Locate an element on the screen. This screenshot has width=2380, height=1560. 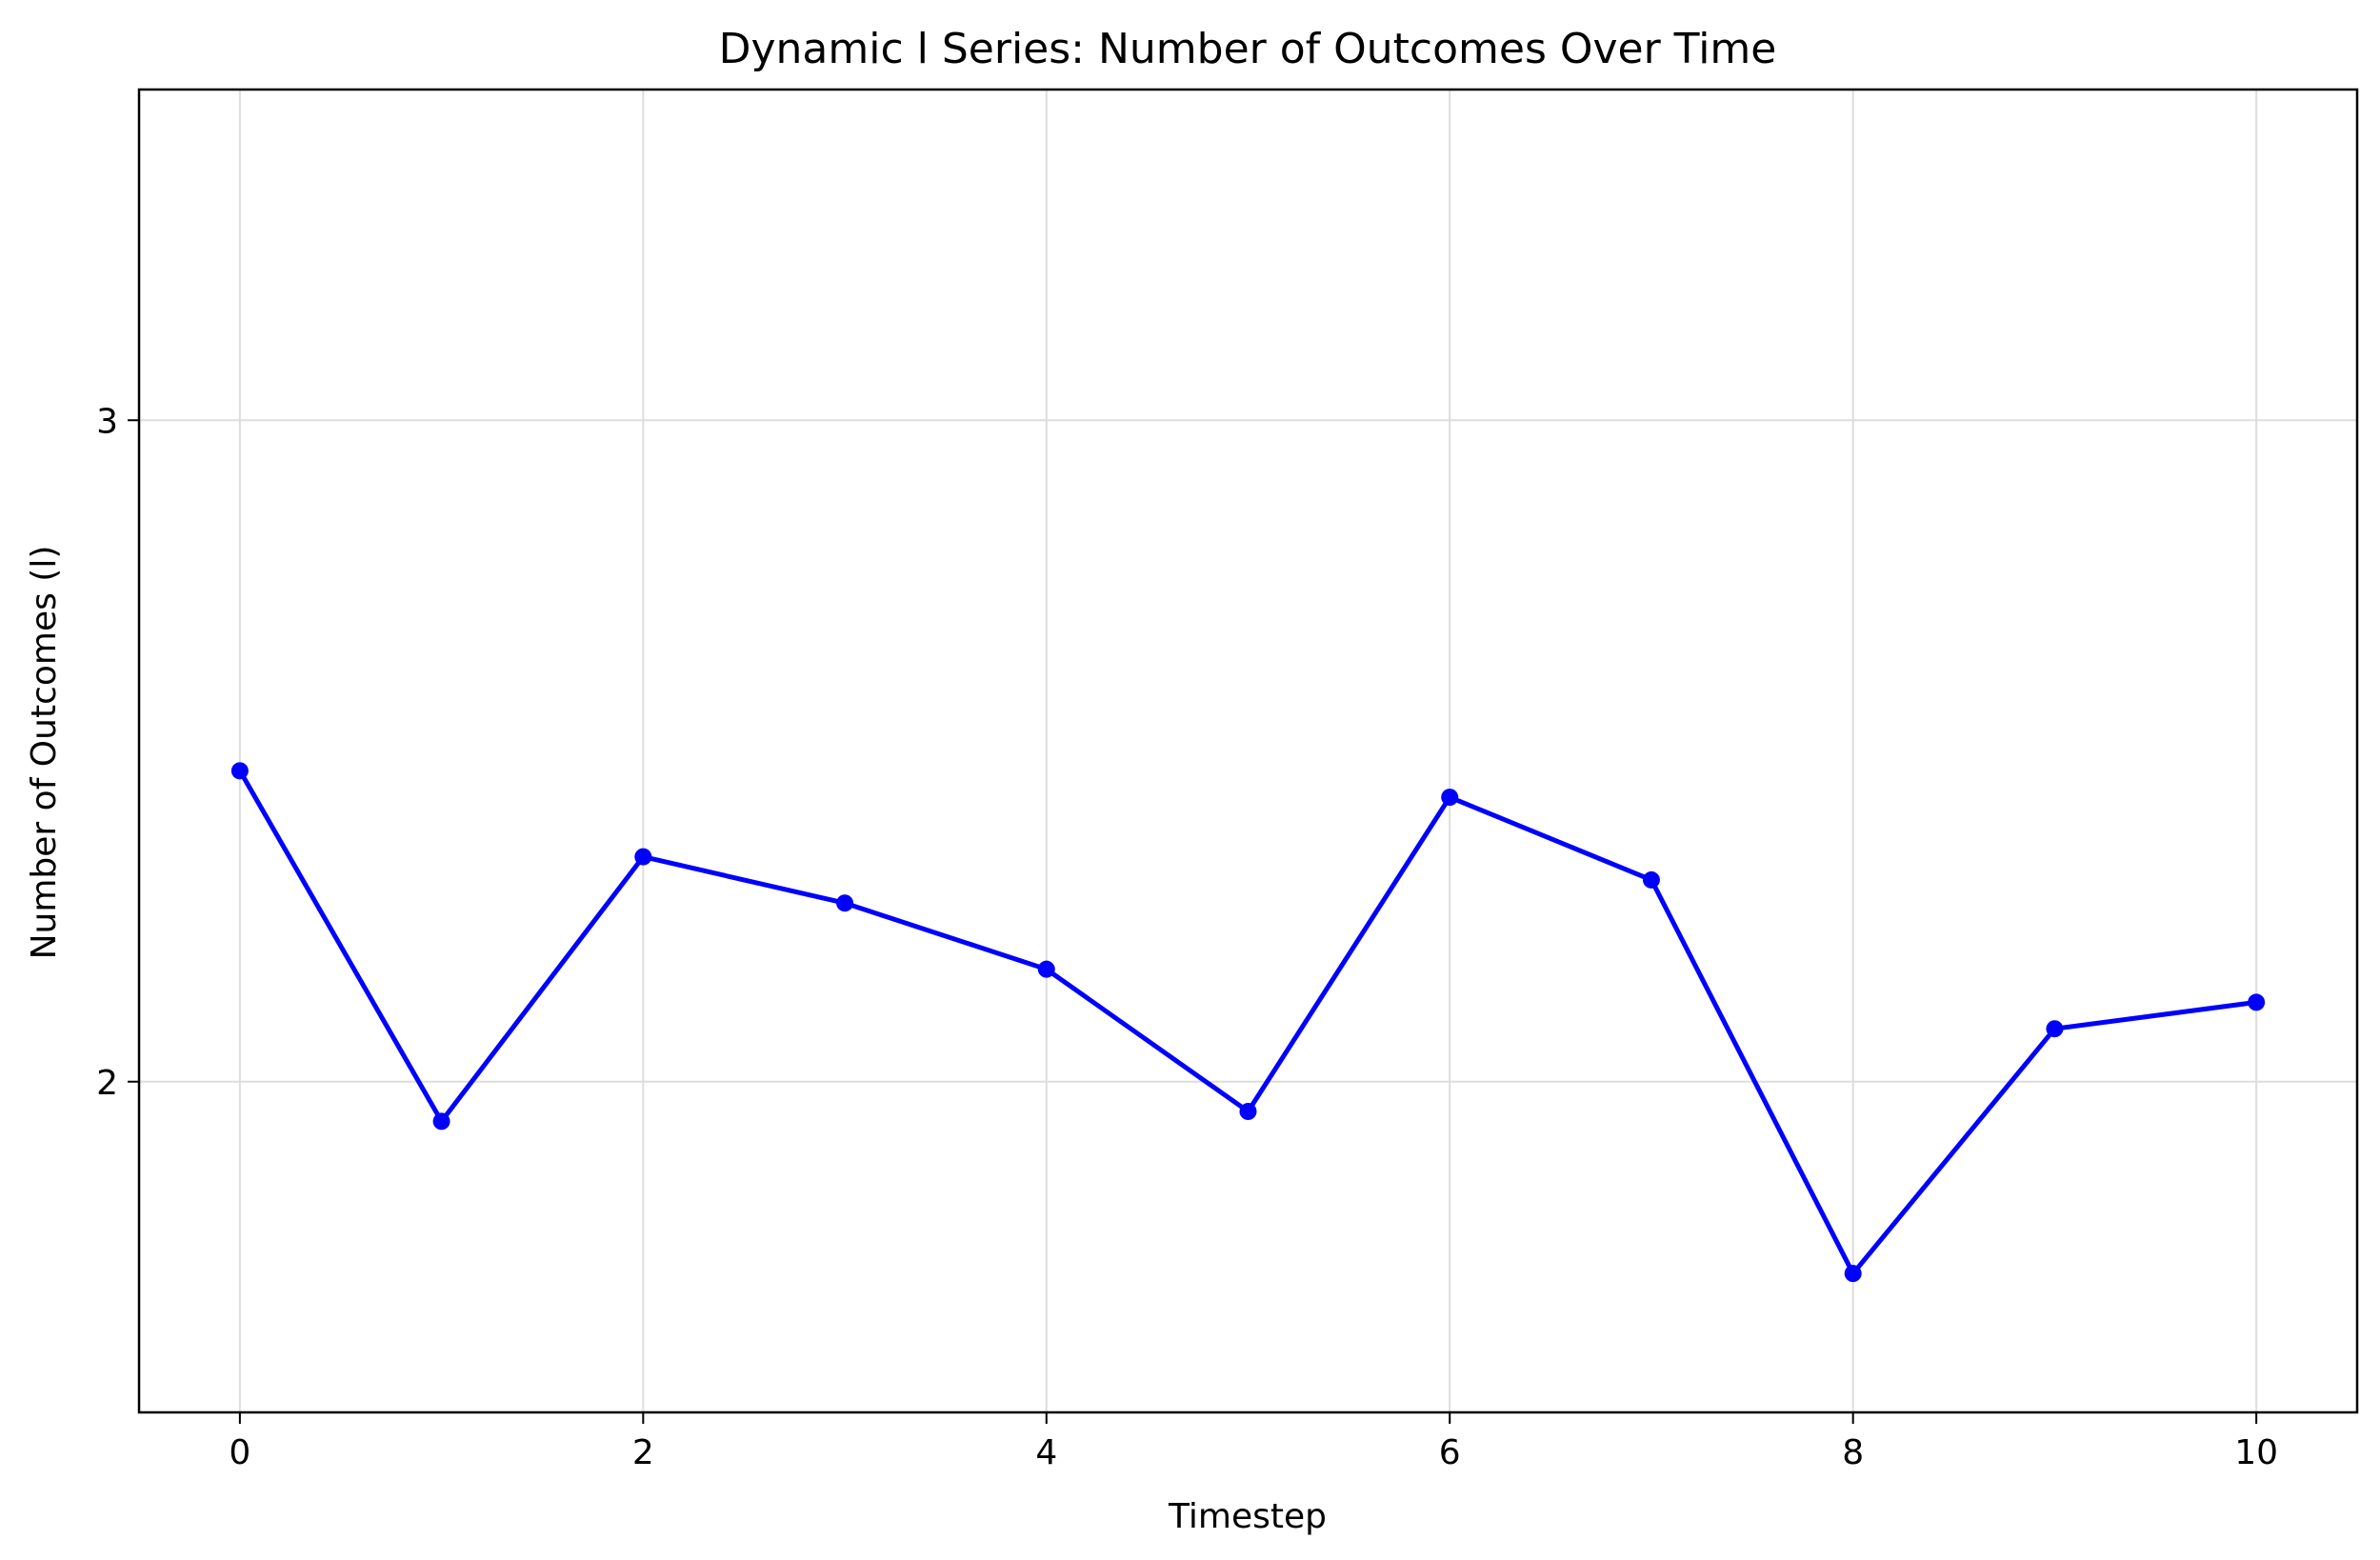
x-axis-label: Timestep is located at coordinates (1247, 1516).